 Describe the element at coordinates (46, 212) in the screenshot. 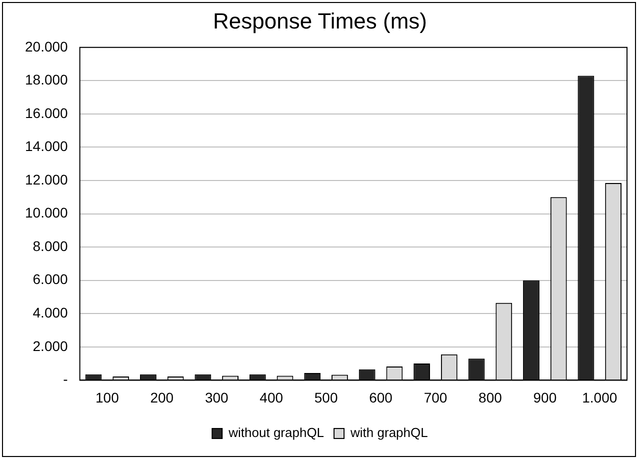

I see `y-tick-label: 10.000` at that location.